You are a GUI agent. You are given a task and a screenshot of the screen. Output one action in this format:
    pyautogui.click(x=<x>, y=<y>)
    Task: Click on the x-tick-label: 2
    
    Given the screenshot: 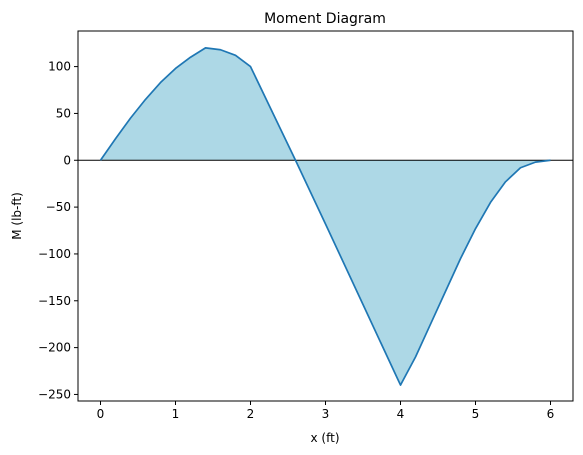 What is the action you would take?
    pyautogui.click(x=251, y=414)
    